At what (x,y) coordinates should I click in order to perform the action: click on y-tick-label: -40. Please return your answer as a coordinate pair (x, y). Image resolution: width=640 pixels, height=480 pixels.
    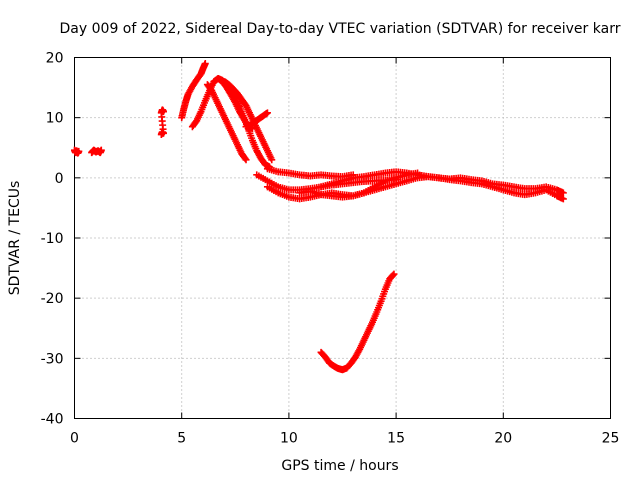
    Looking at the image, I should click on (52, 420).